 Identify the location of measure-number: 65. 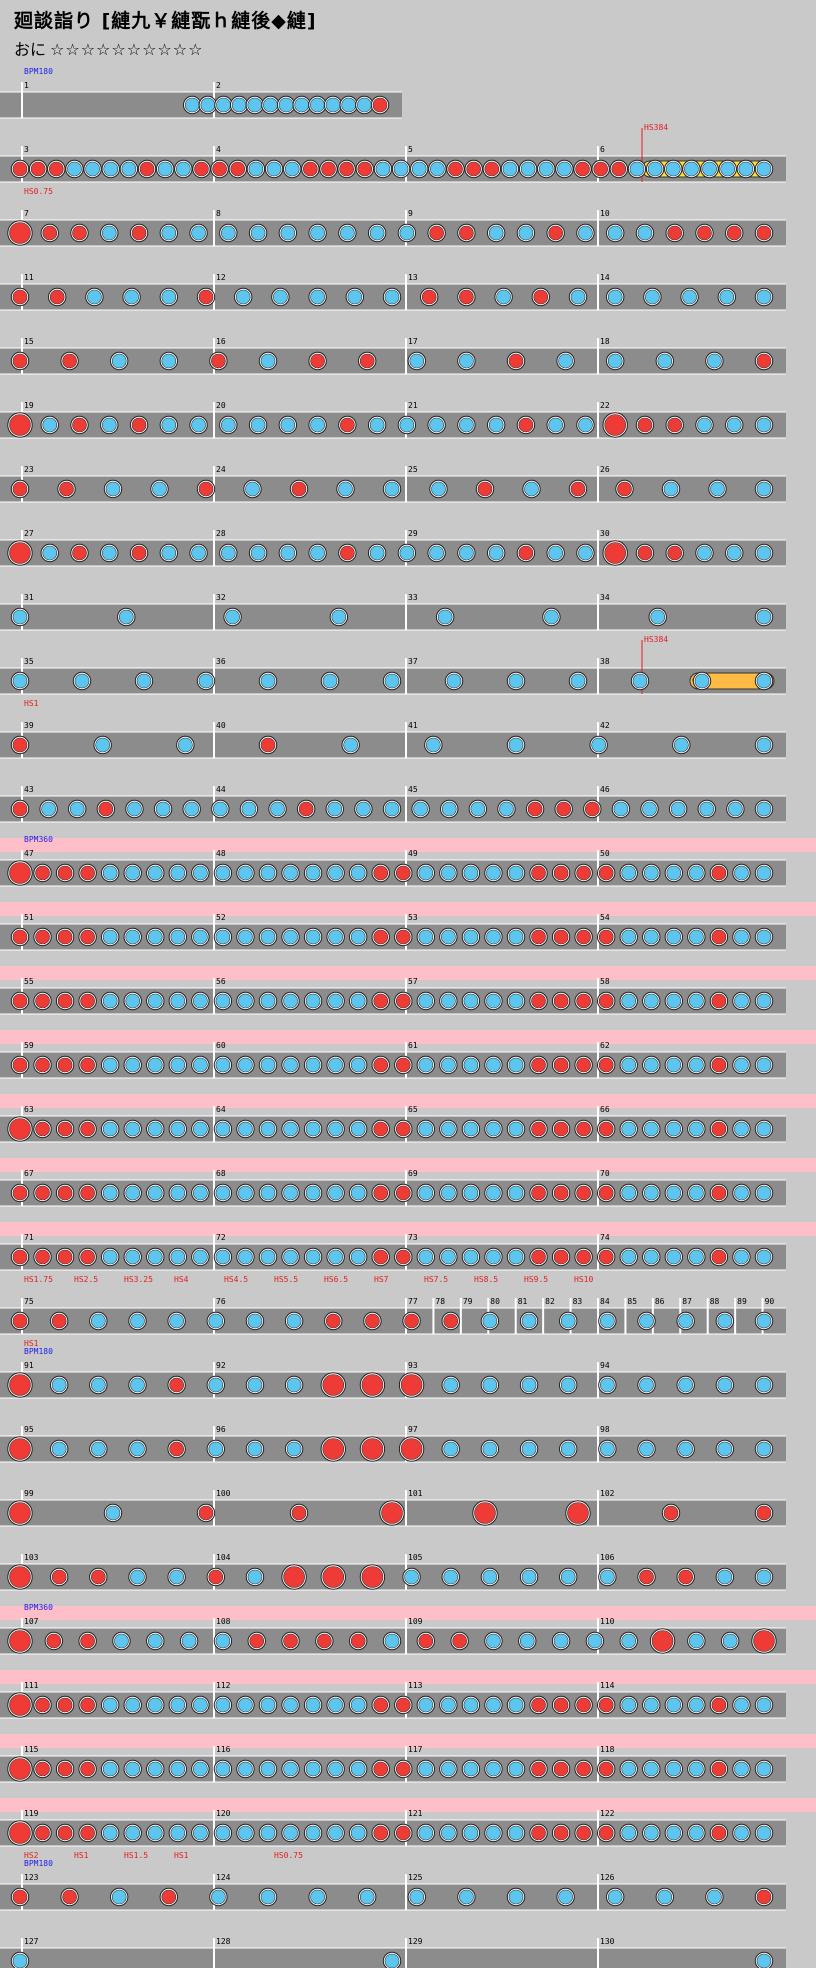
(413, 1109).